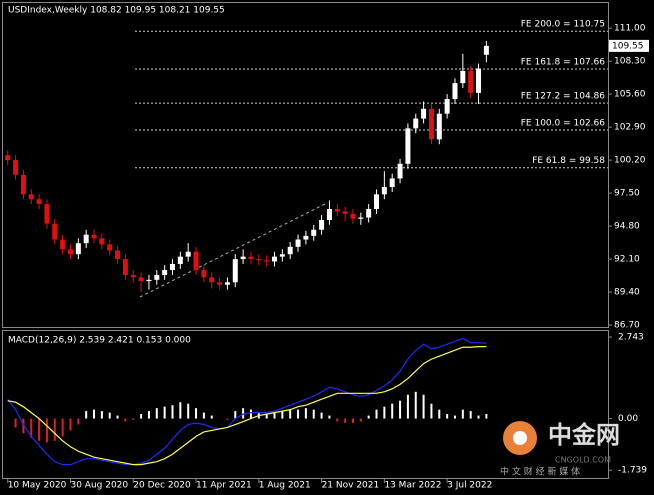 The image size is (654, 495). I want to click on watermark-slogan: 中 文 财 经 新 媒 体, so click(540, 472).